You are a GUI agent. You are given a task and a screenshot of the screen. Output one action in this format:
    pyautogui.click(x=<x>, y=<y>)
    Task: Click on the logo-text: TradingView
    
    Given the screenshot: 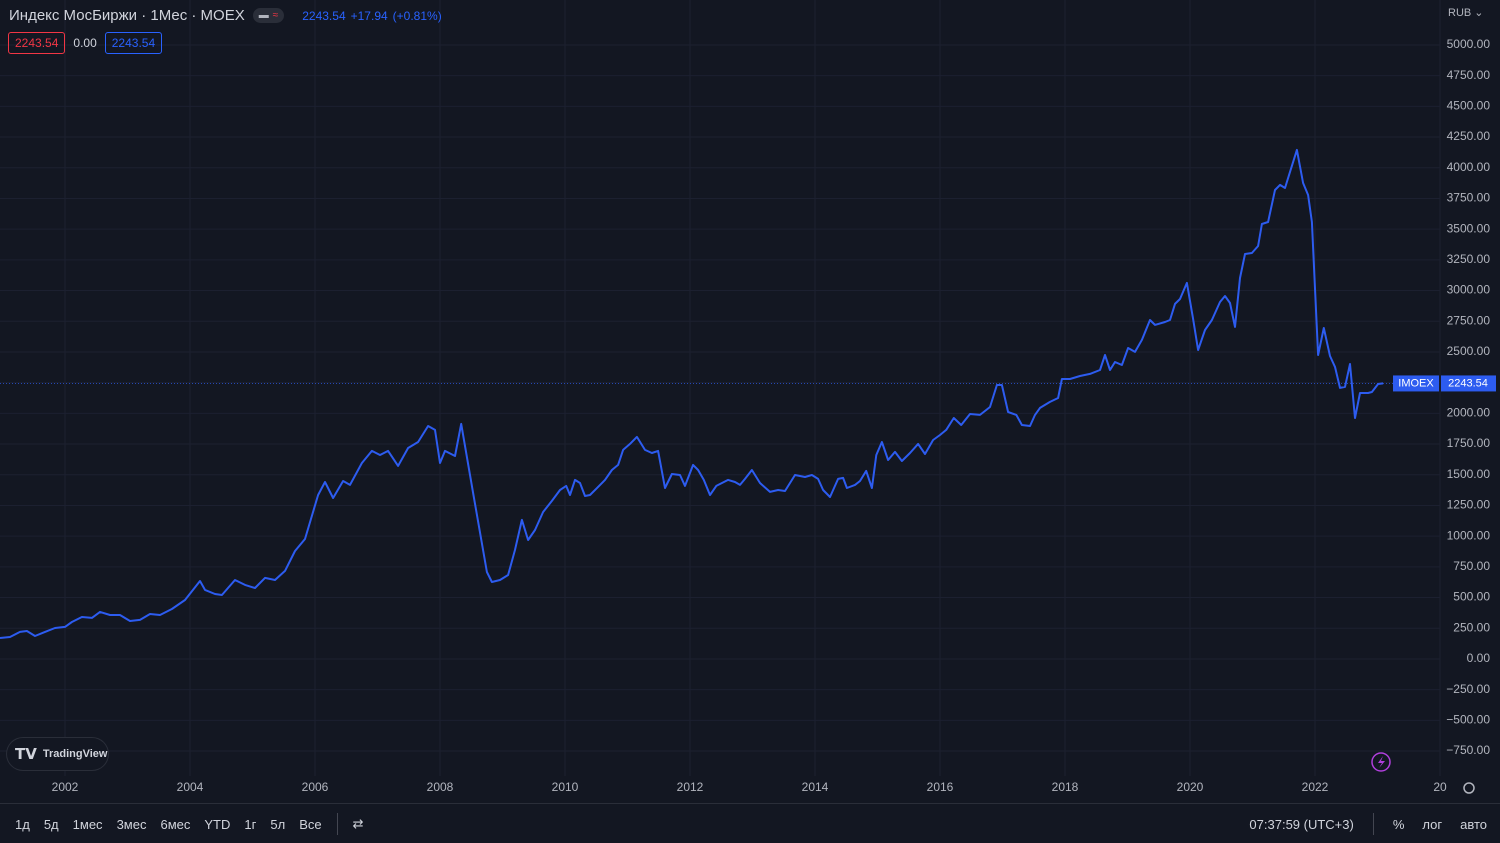 What is the action you would take?
    pyautogui.click(x=75, y=754)
    